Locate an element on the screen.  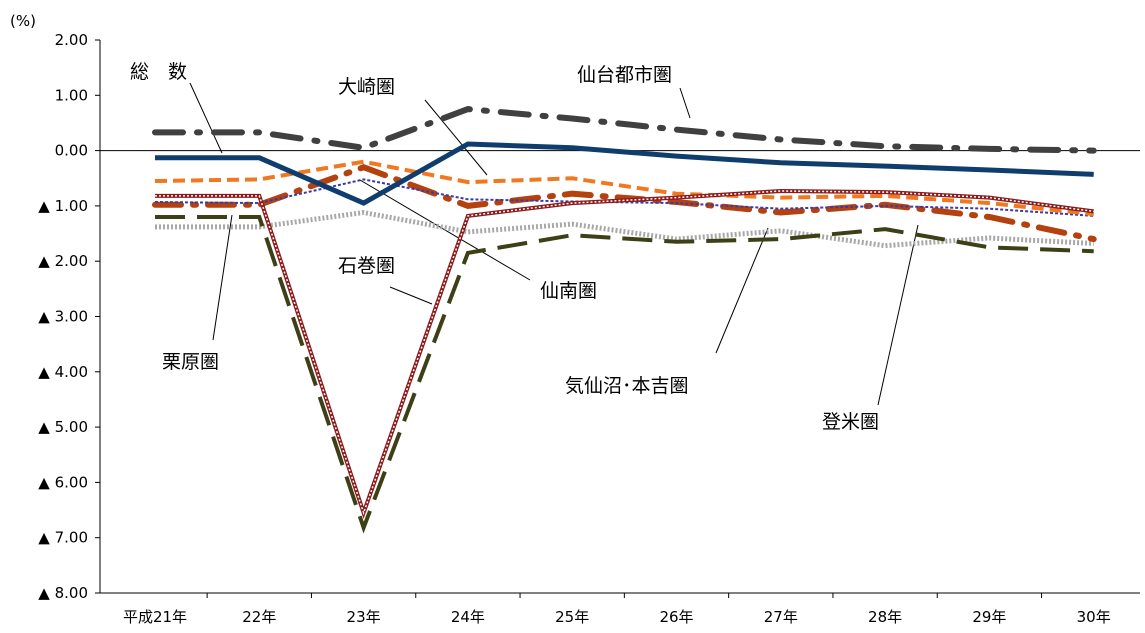
series-annotation-label: 総 数 is located at coordinates (158, 72).